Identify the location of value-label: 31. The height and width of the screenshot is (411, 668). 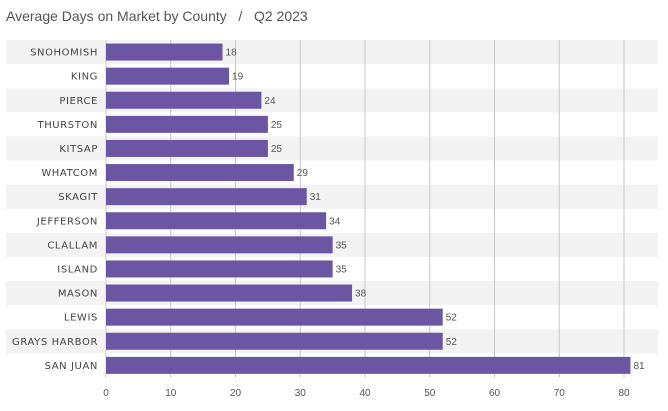
(316, 197).